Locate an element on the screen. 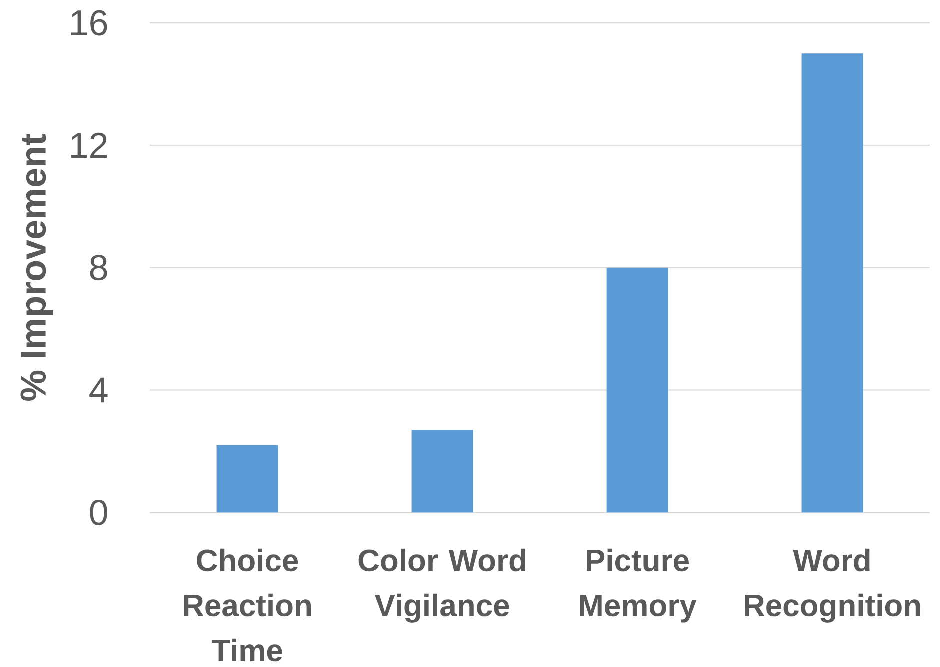  x-tick-label: Picture Memory is located at coordinates (638, 585).